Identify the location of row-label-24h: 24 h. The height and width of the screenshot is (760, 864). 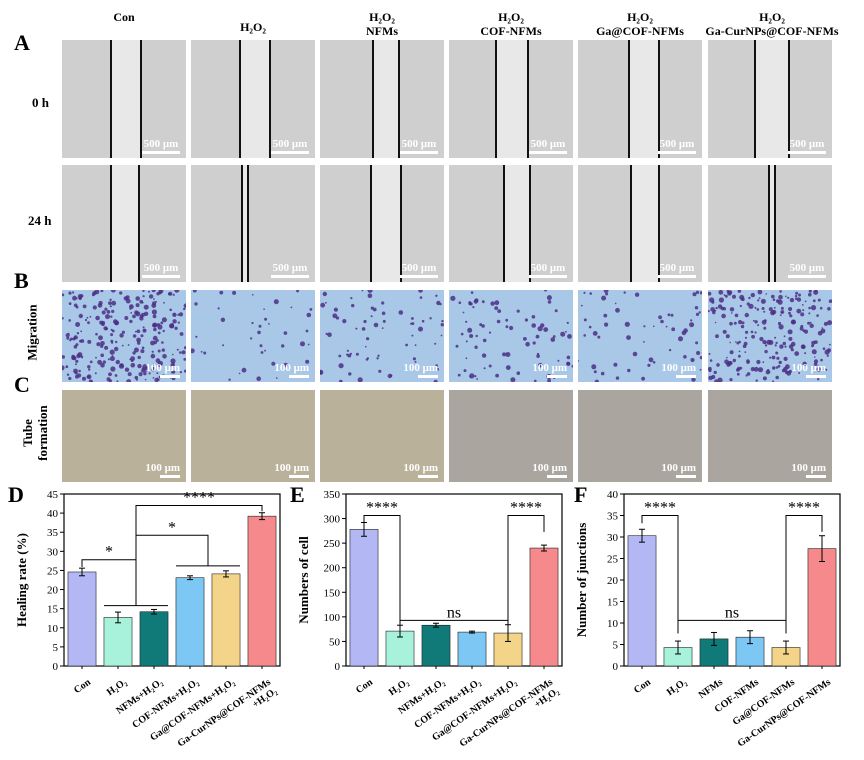
(40, 220).